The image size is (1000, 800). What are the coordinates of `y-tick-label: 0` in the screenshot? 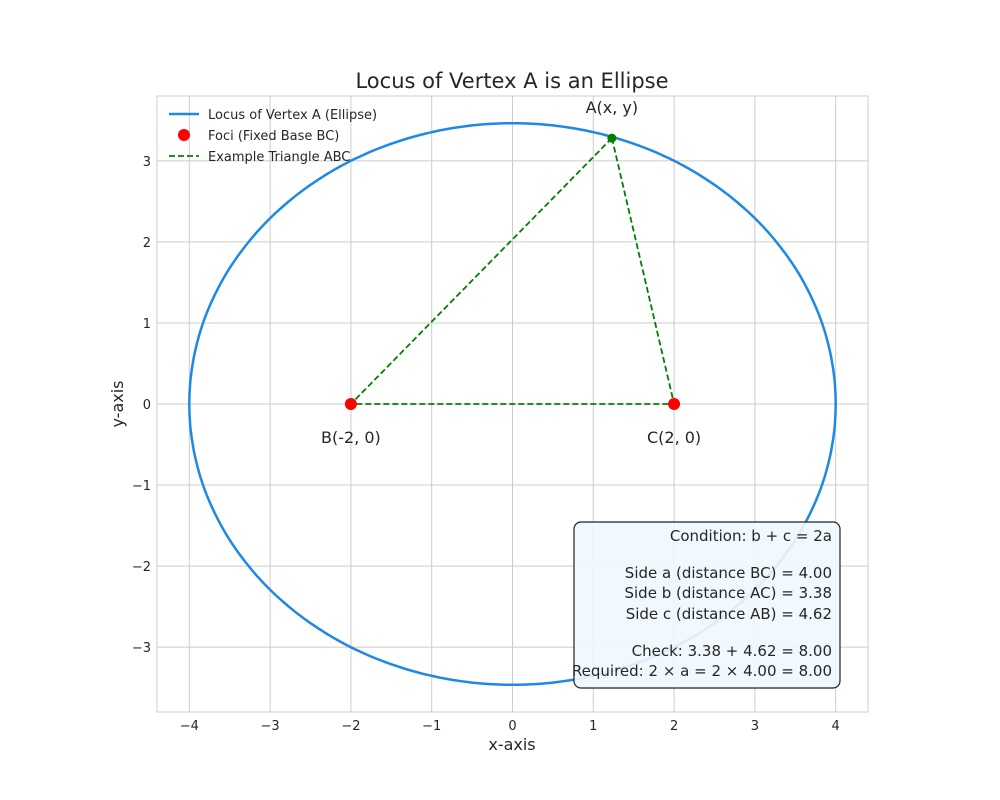 It's located at (147, 405).